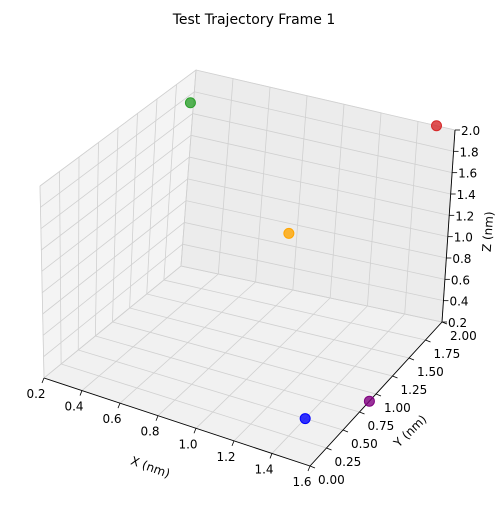  I want to click on z-tick-label: 0.4, so click(458, 302).